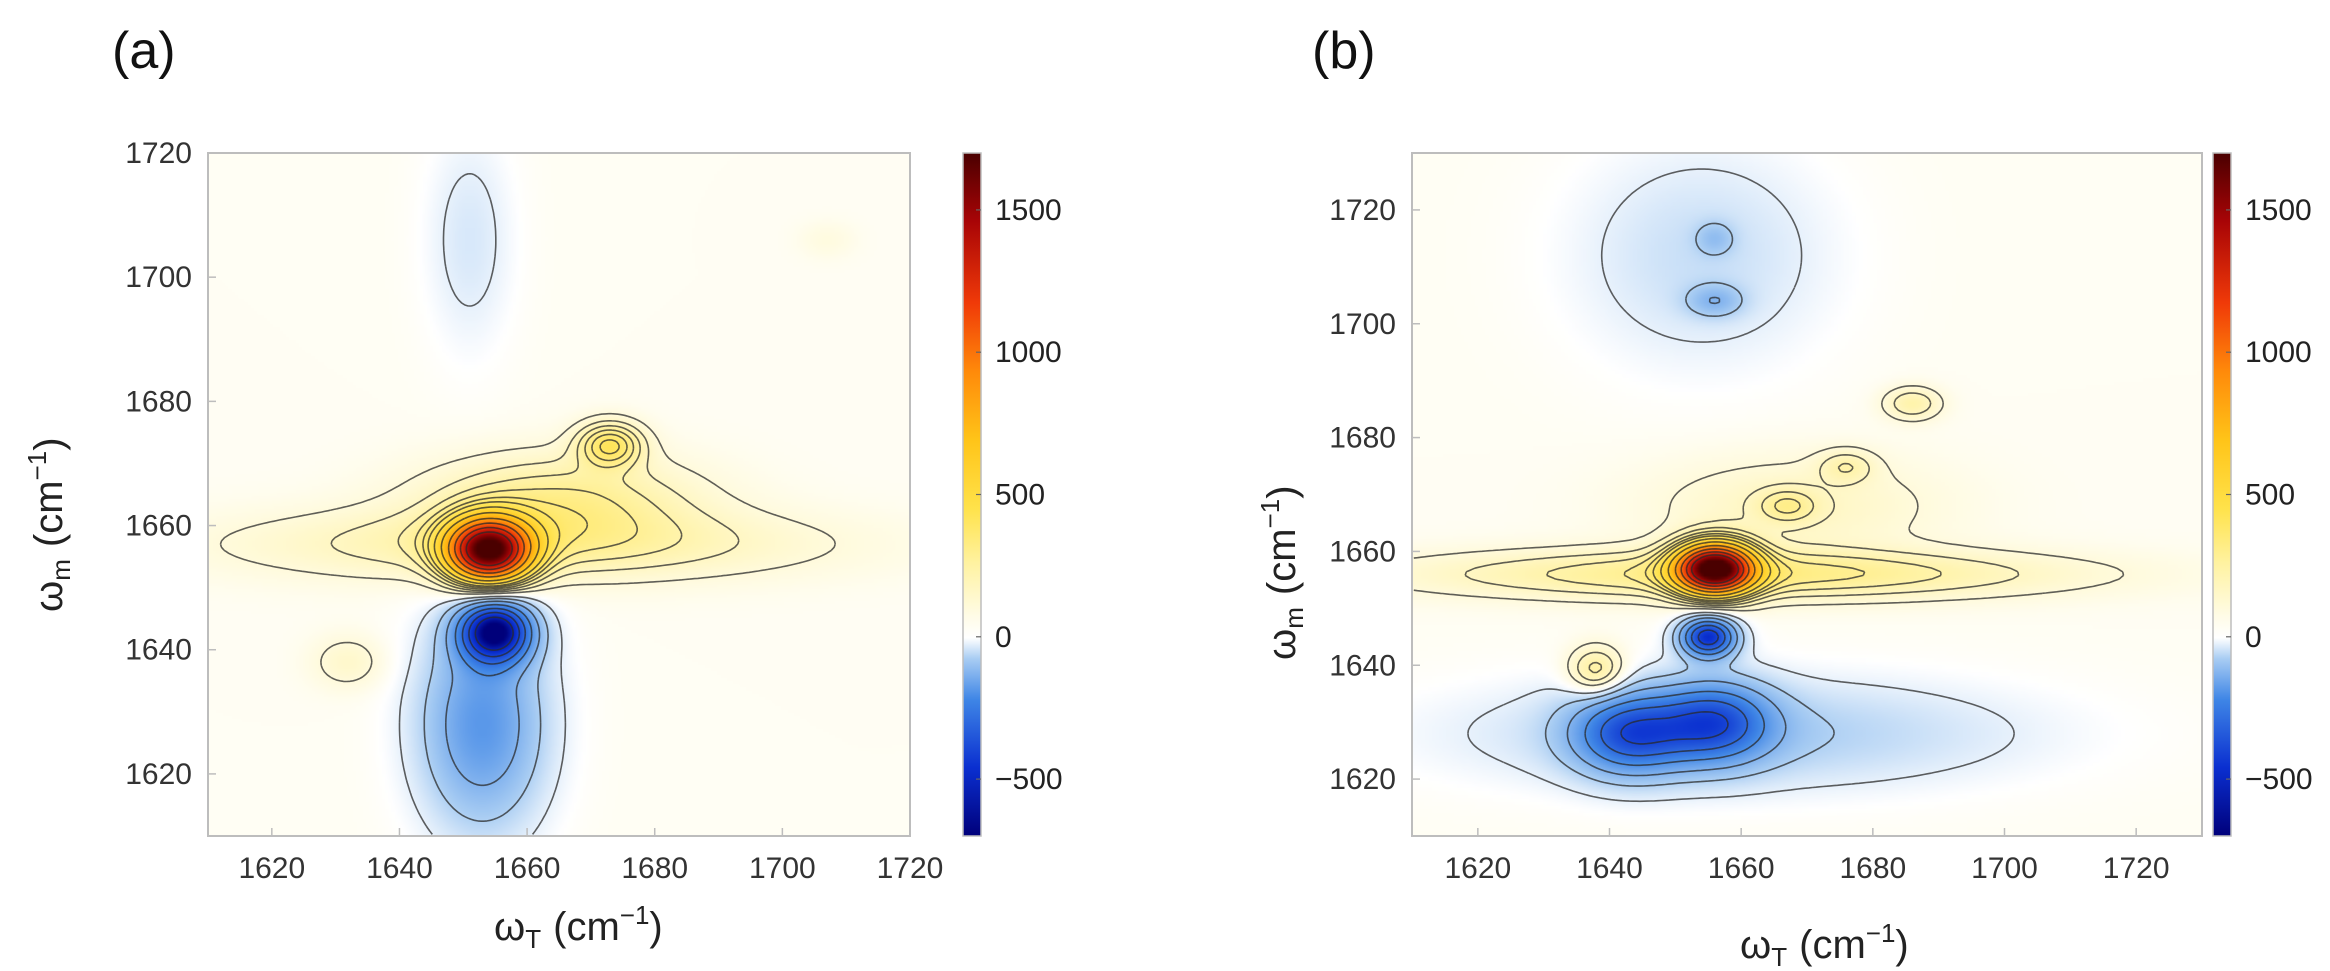 The height and width of the screenshot is (971, 2330). I want to click on panel-a-x-axis-title: ωT (cm−1), so click(578, 927).